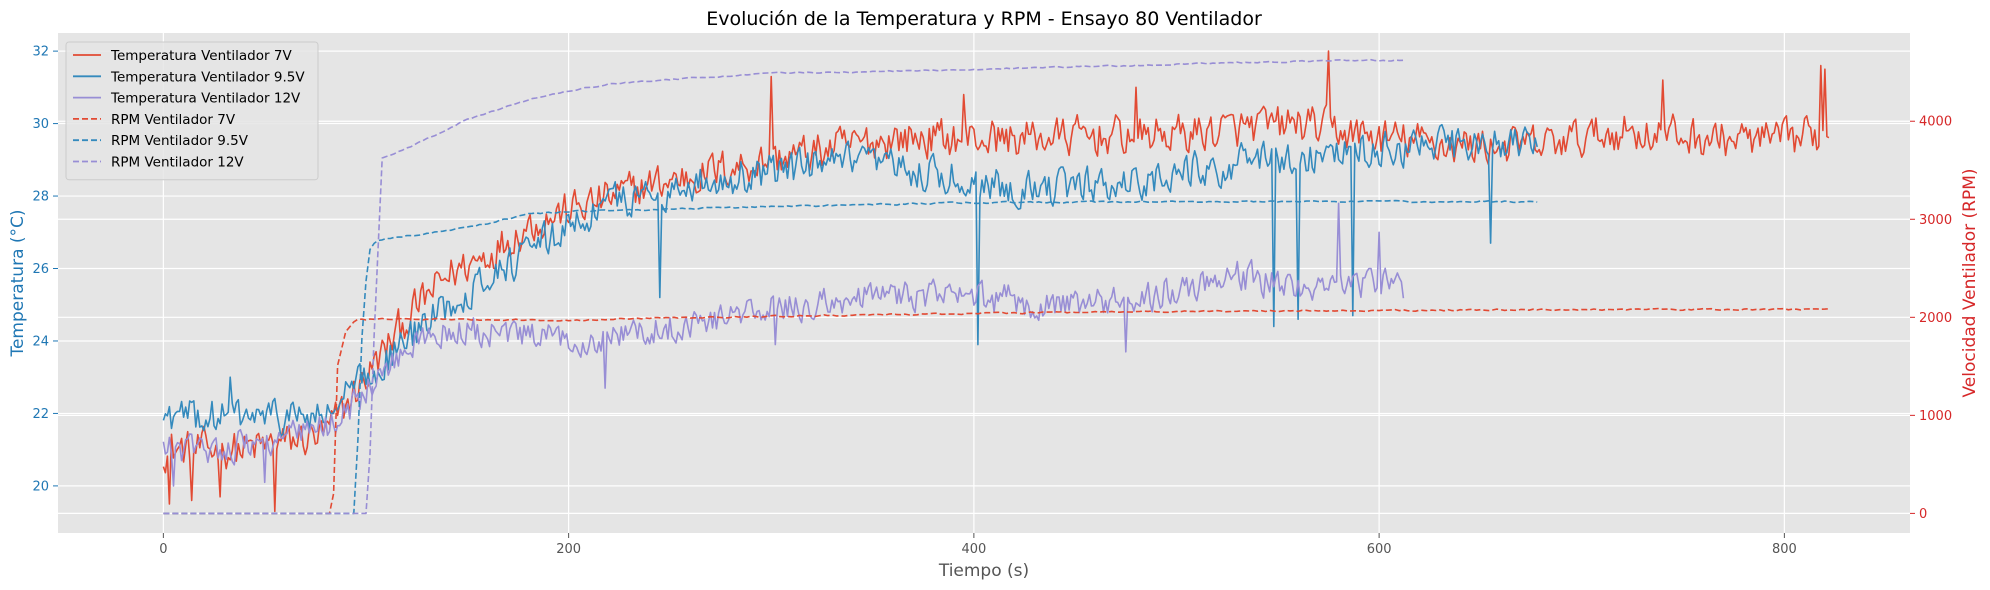 This screenshot has width=1990, height=590. I want to click on y-right-axis-title: Velocidad Ventilador (RPM), so click(1970, 282).